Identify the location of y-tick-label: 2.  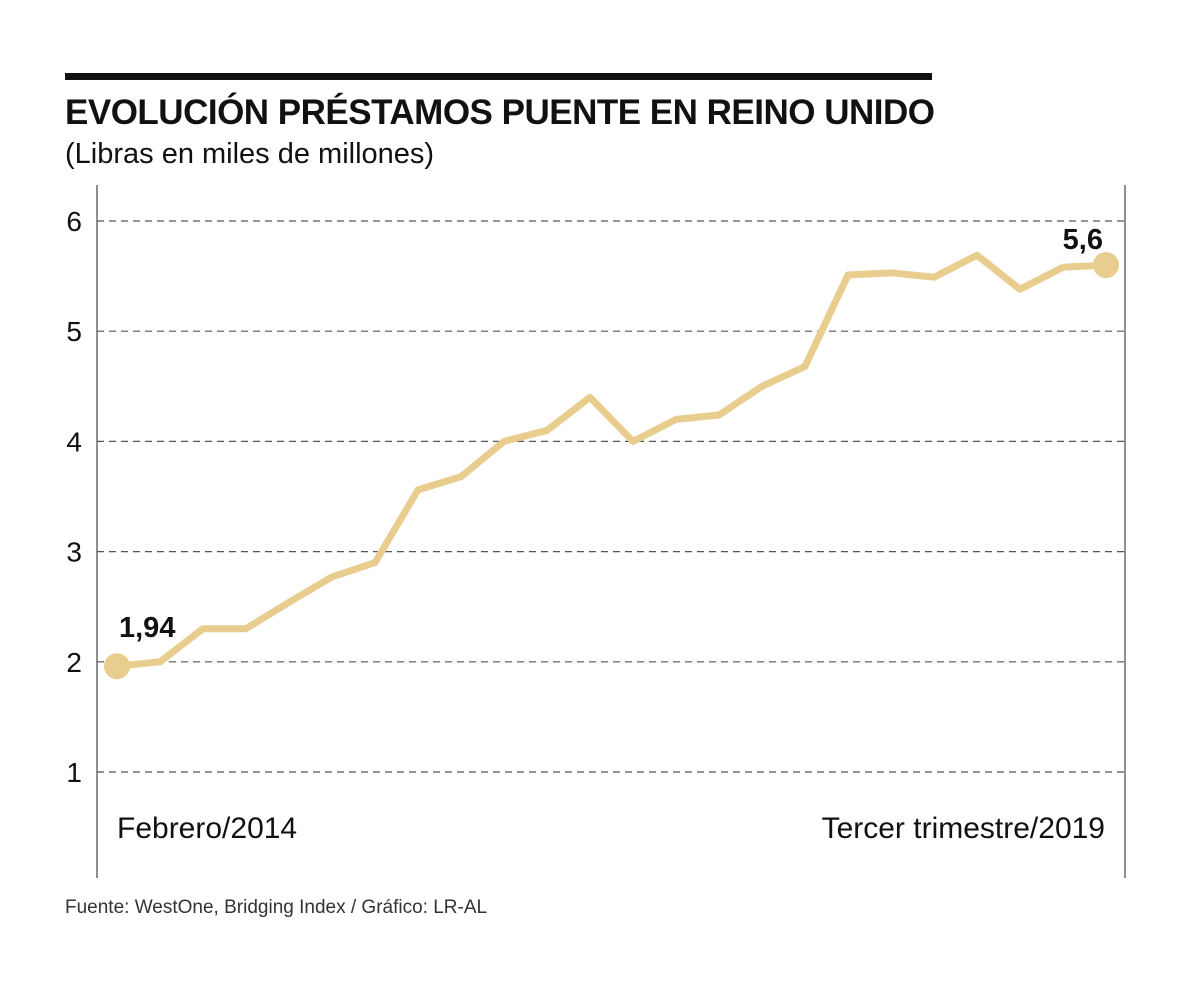
(74, 662).